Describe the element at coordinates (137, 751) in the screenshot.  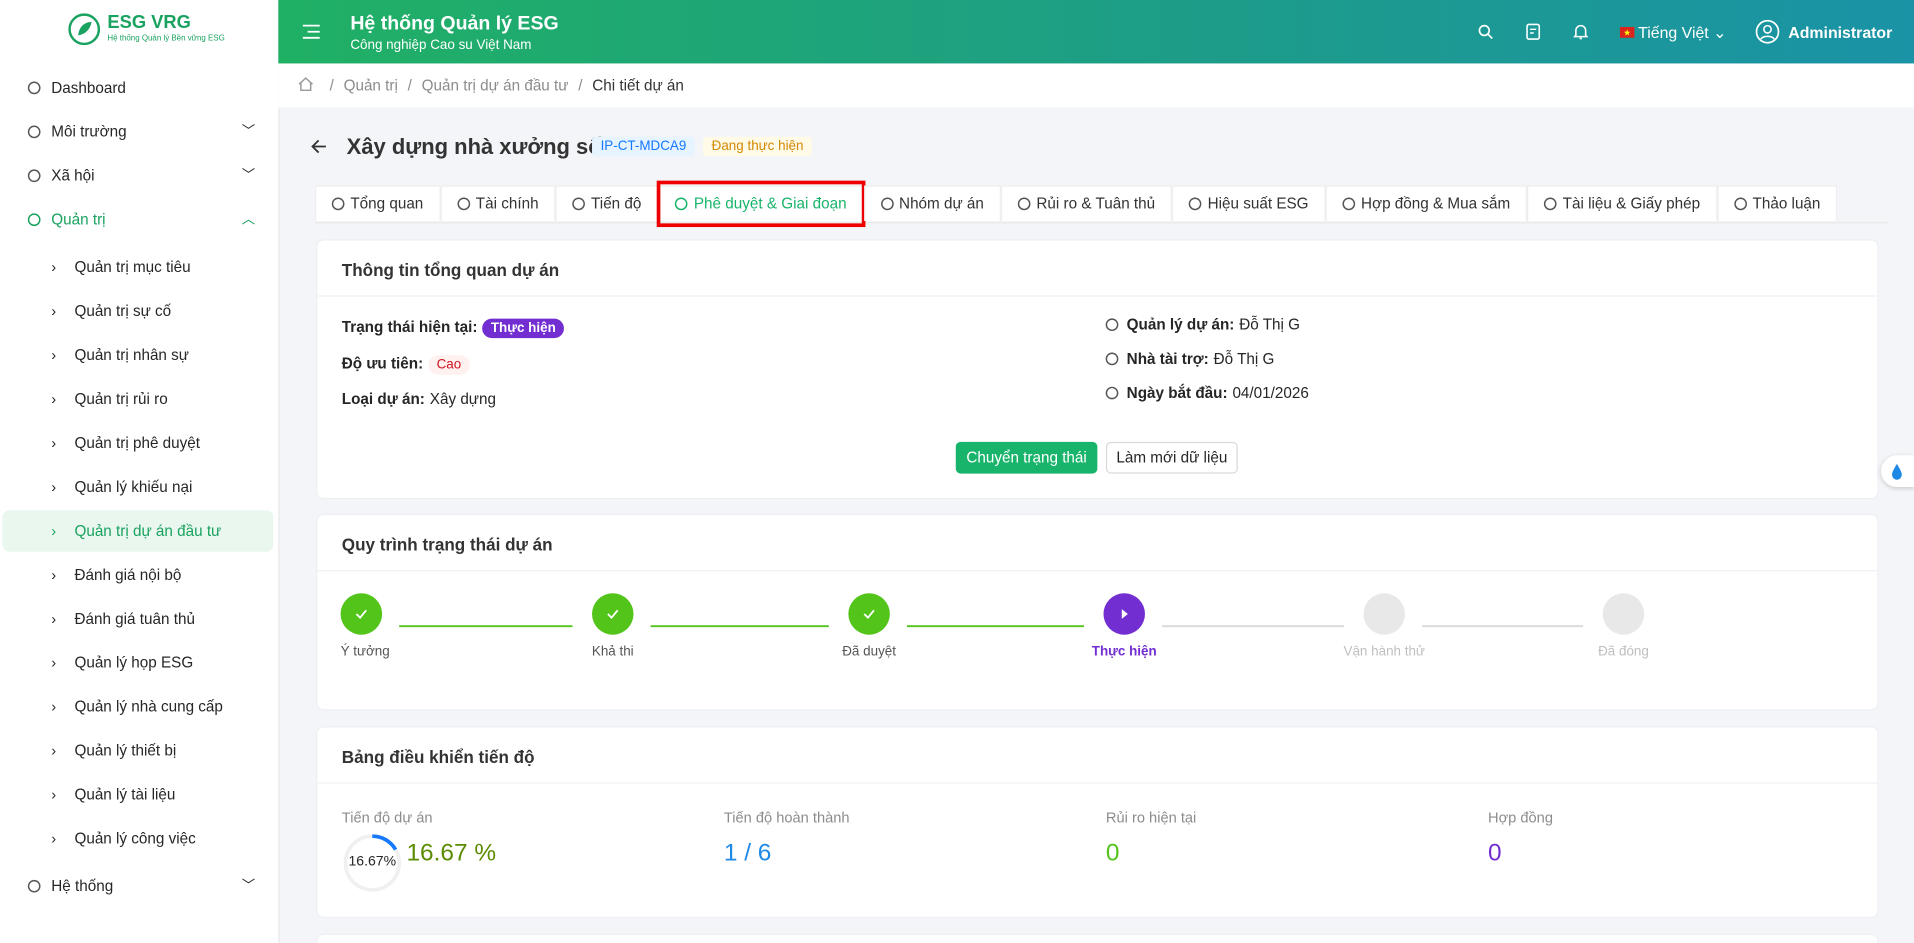
I see `submenu-item: › Quản lý thiết bị` at that location.